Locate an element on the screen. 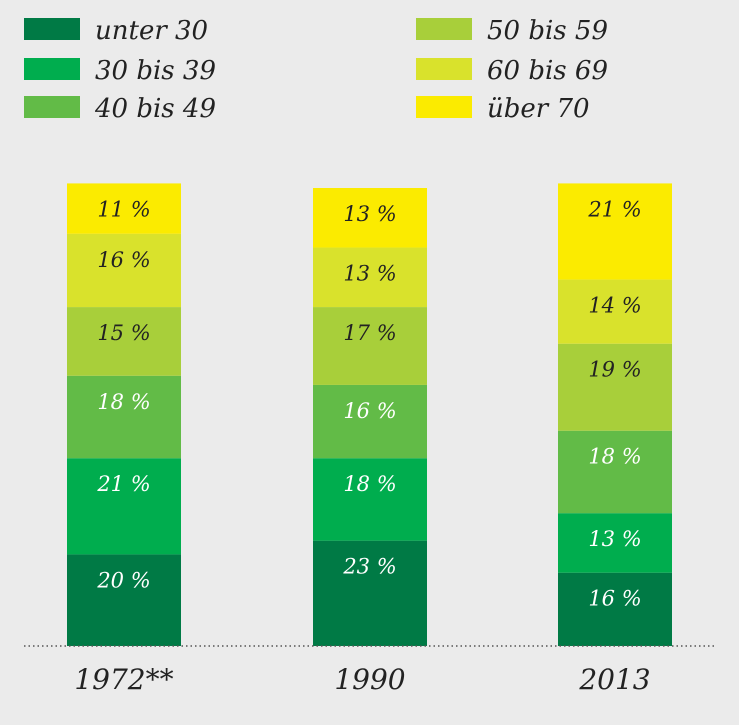  legend-label-series-2: 40 bis 49 is located at coordinates (155, 109).